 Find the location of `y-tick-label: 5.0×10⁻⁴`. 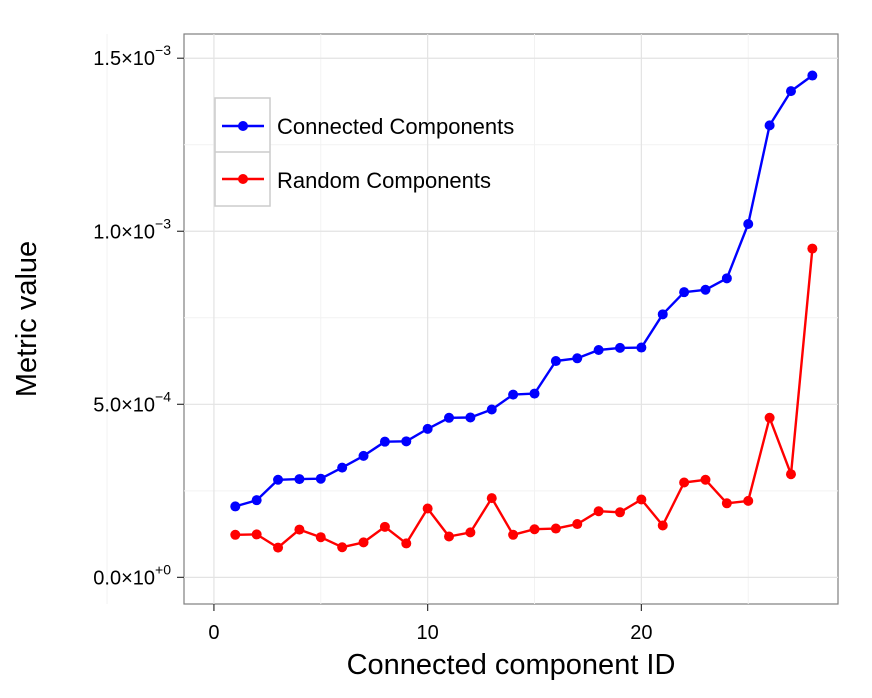

y-tick-label: 5.0×10⁻⁴ is located at coordinates (132, 402).